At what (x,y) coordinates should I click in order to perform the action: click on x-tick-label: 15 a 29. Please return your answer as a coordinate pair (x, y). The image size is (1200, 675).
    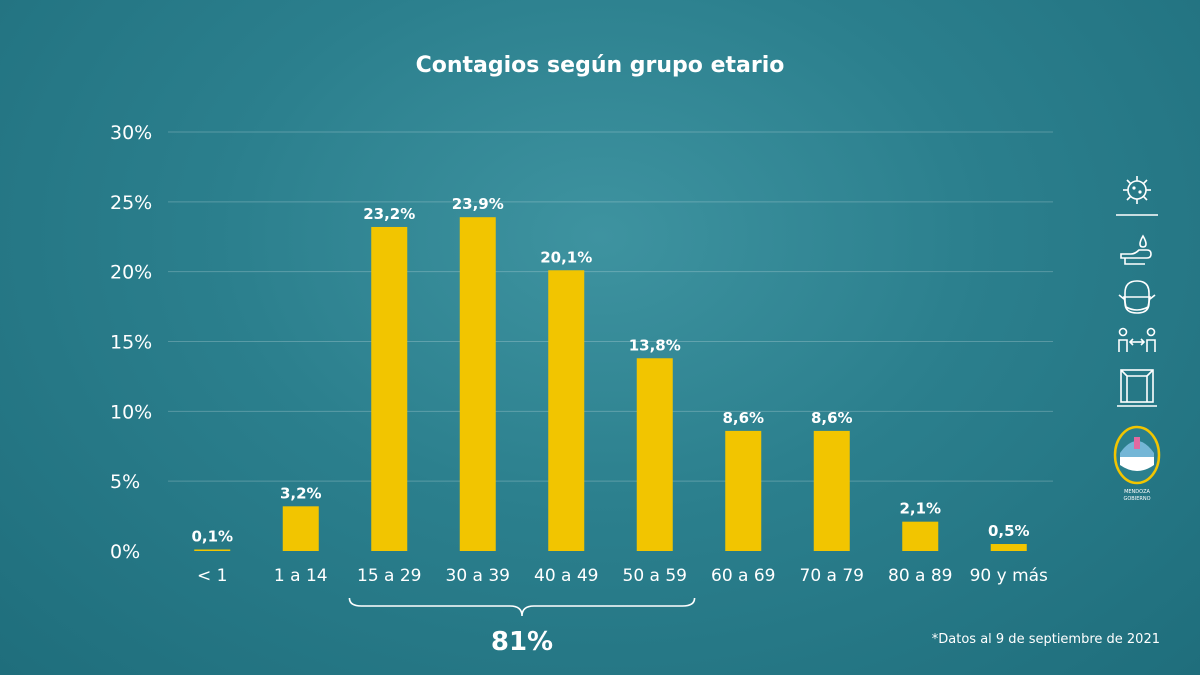
    Looking at the image, I should click on (389, 576).